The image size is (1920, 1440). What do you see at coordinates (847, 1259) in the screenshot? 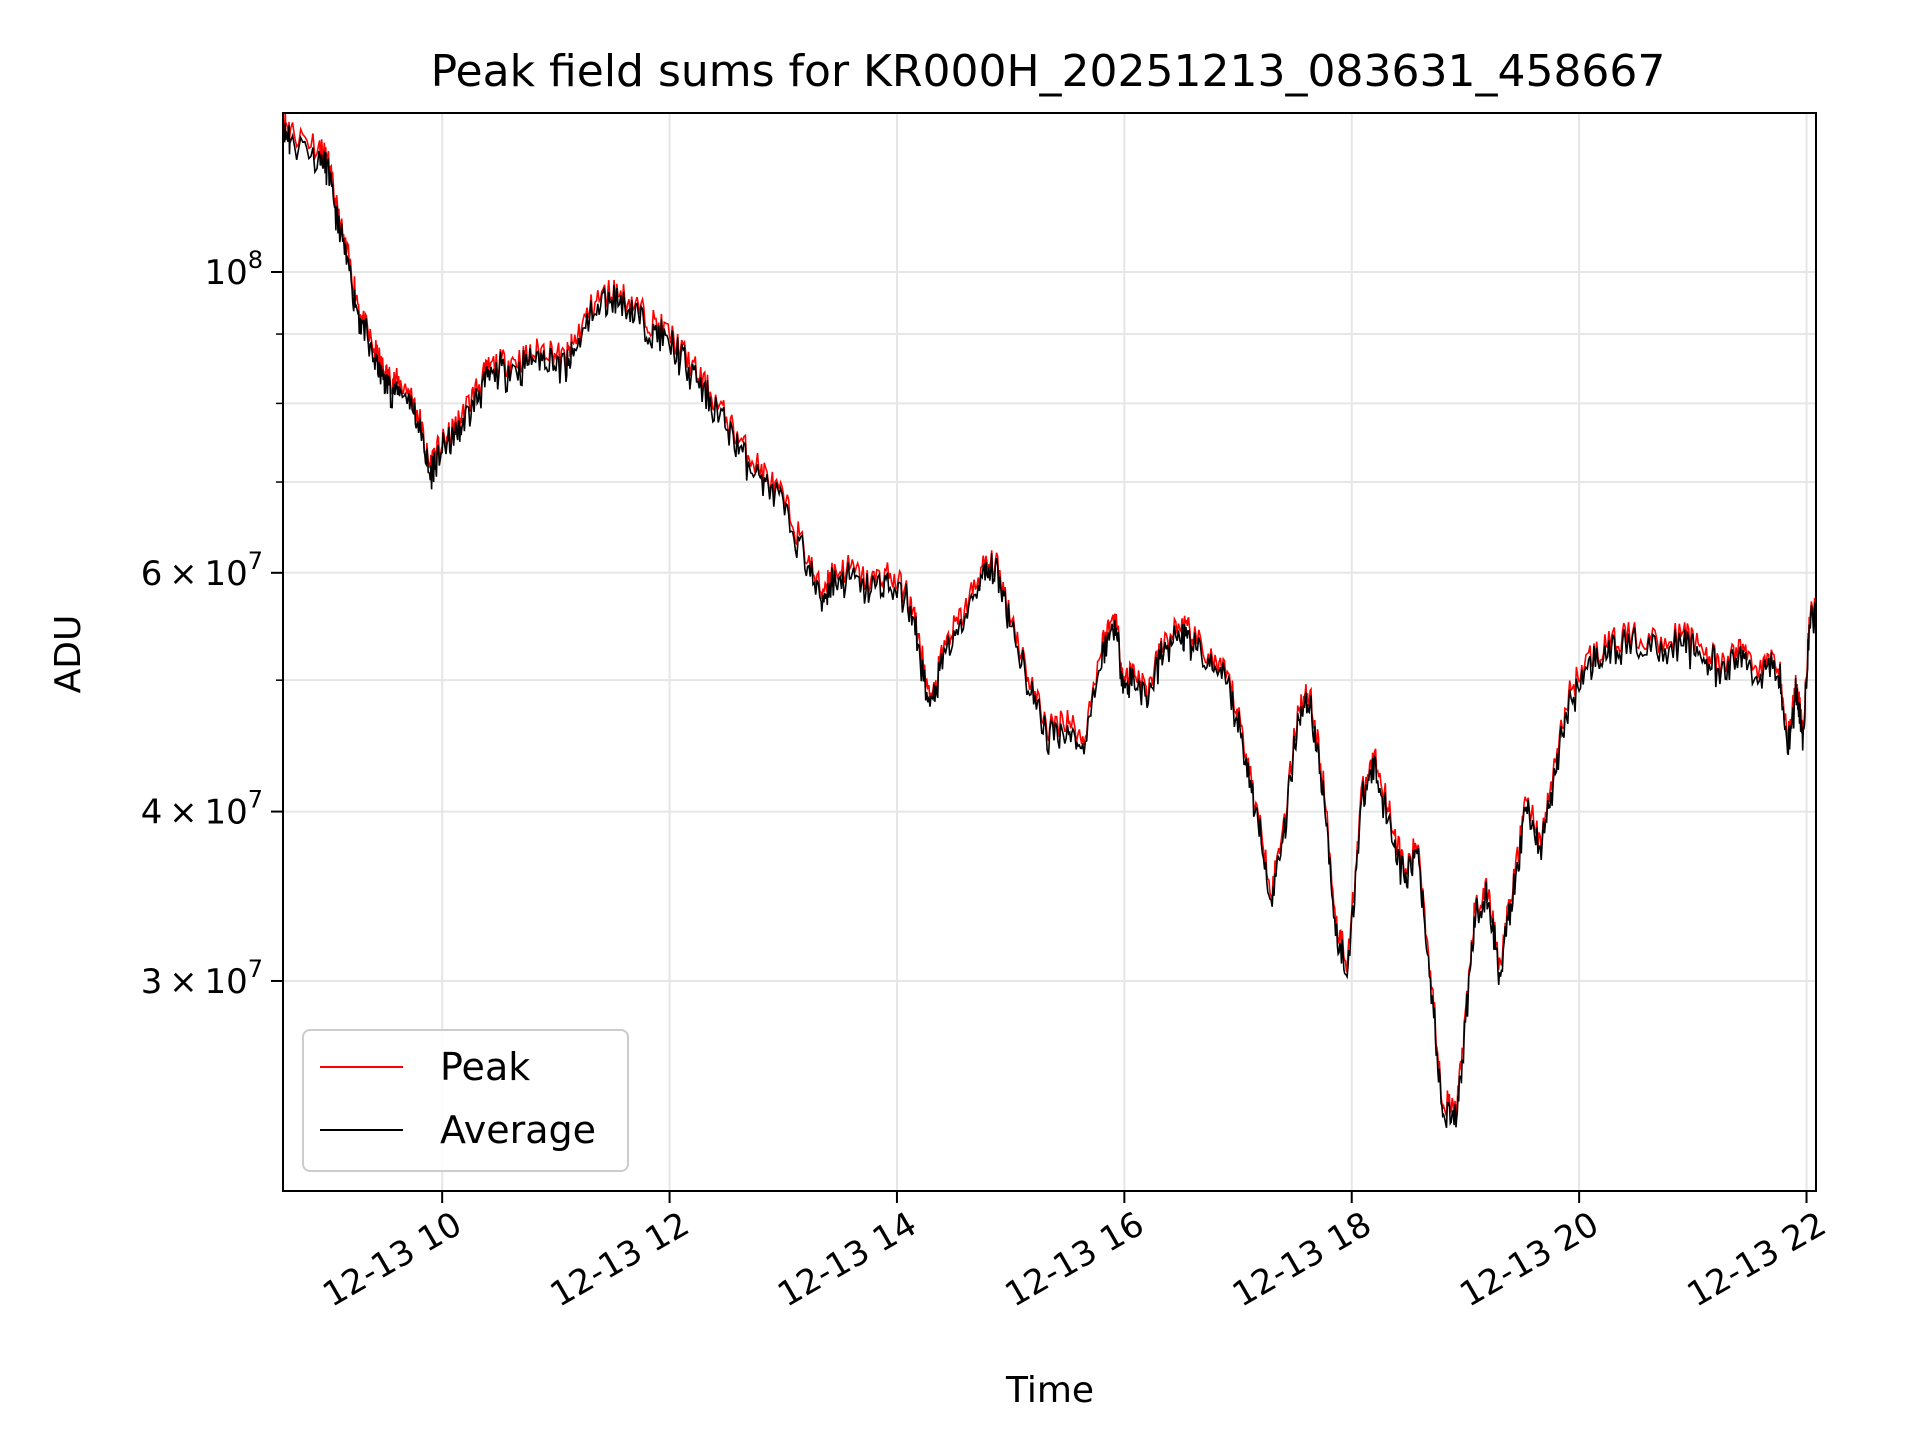
I see `x-tick-label: 12-13 14` at bounding box center [847, 1259].